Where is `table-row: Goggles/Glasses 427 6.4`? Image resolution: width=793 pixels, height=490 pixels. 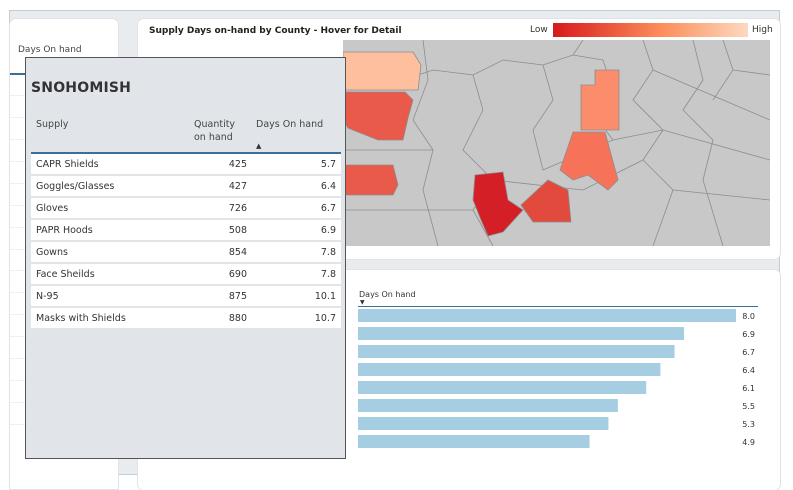 table-row: Goggles/Glasses 427 6.4 is located at coordinates (186, 186).